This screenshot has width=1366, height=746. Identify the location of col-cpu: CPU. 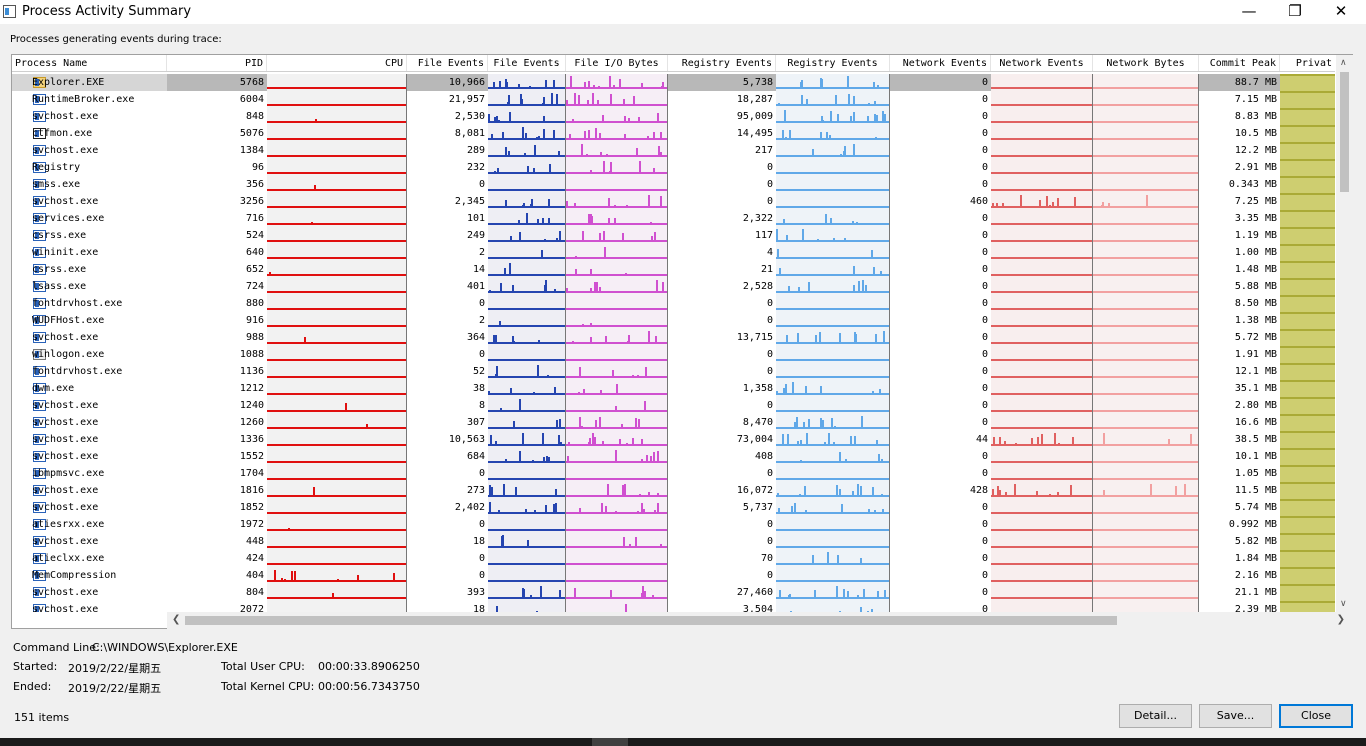
(337, 63).